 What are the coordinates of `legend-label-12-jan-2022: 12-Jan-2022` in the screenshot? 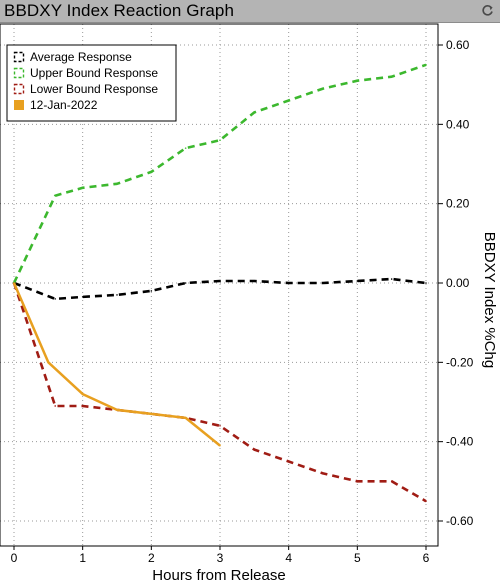 It's located at (64, 105).